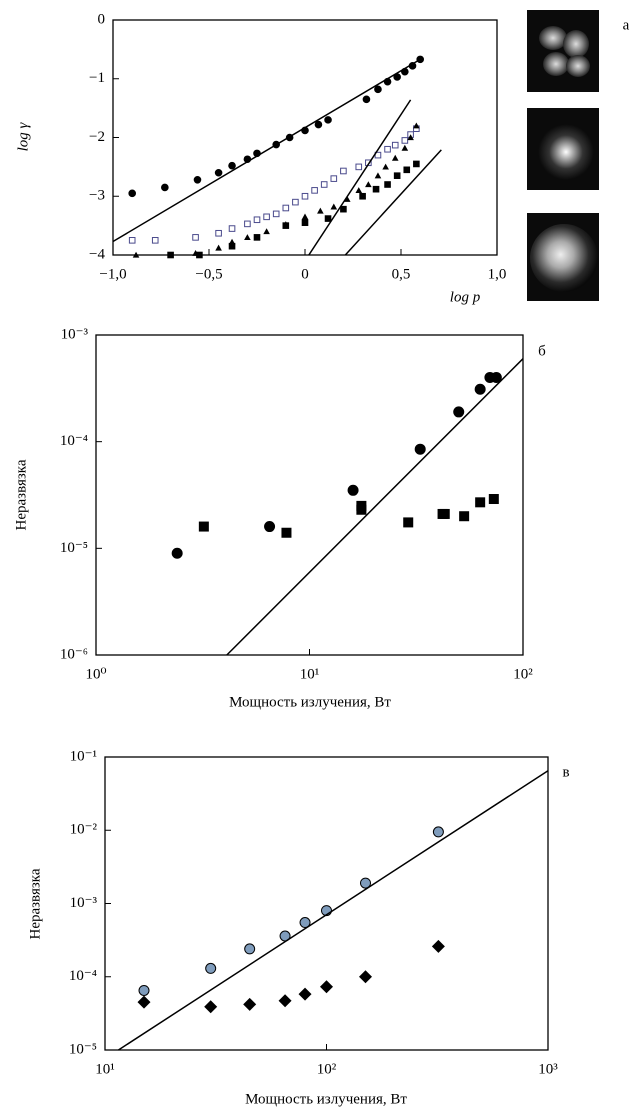  Describe the element at coordinates (97, 137) in the screenshot. I see `y-tick-label: −2` at that location.